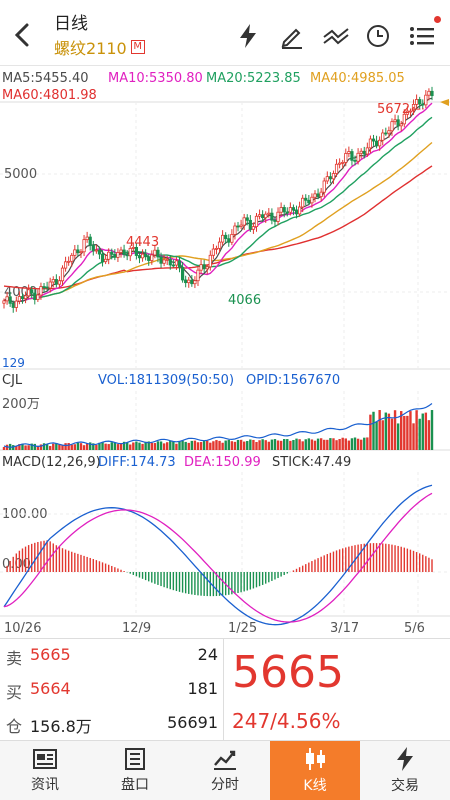 The height and width of the screenshot is (800, 450). What do you see at coordinates (166, 380) in the screenshot?
I see `vol-value: VOL:1811309(50:50)` at bounding box center [166, 380].